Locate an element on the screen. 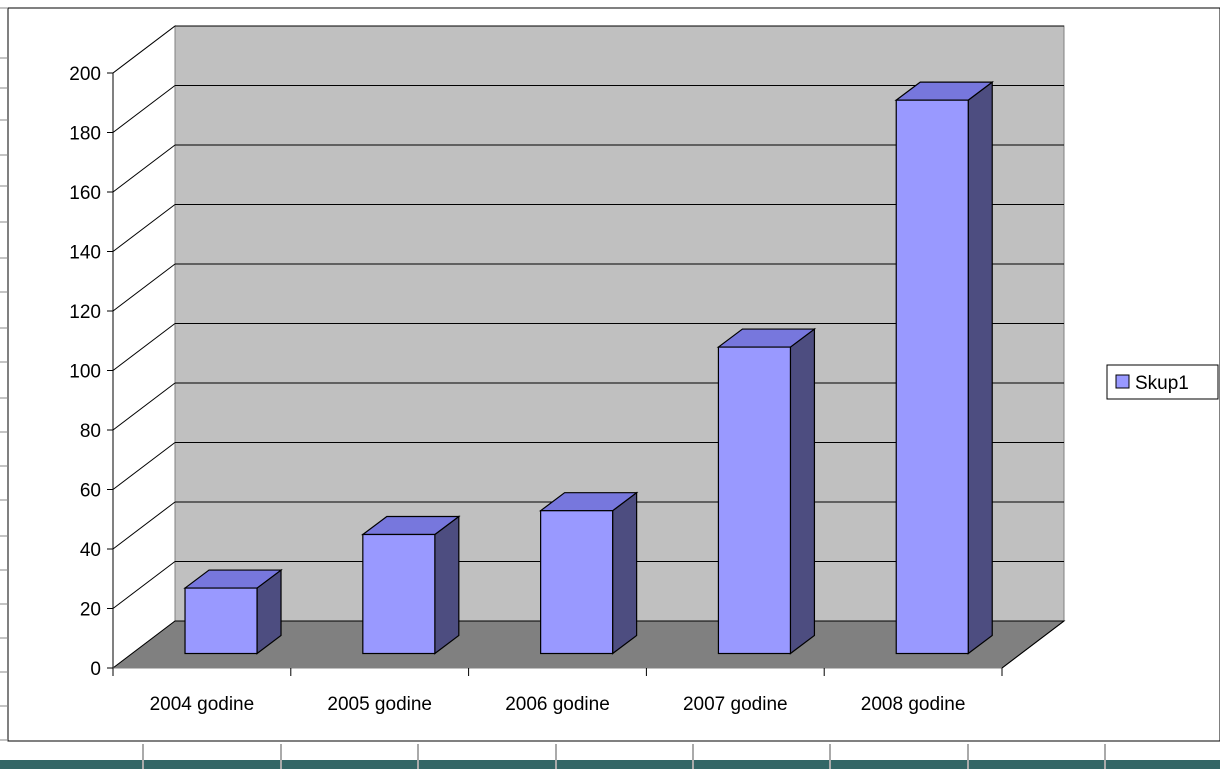 The width and height of the screenshot is (1220, 769). y-tick-label: 0 is located at coordinates (95, 669).